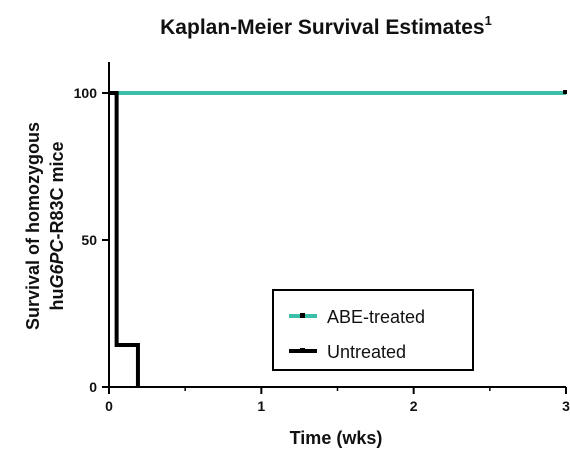  Describe the element at coordinates (109, 406) in the screenshot. I see `x-tick-label-0: 0` at that location.